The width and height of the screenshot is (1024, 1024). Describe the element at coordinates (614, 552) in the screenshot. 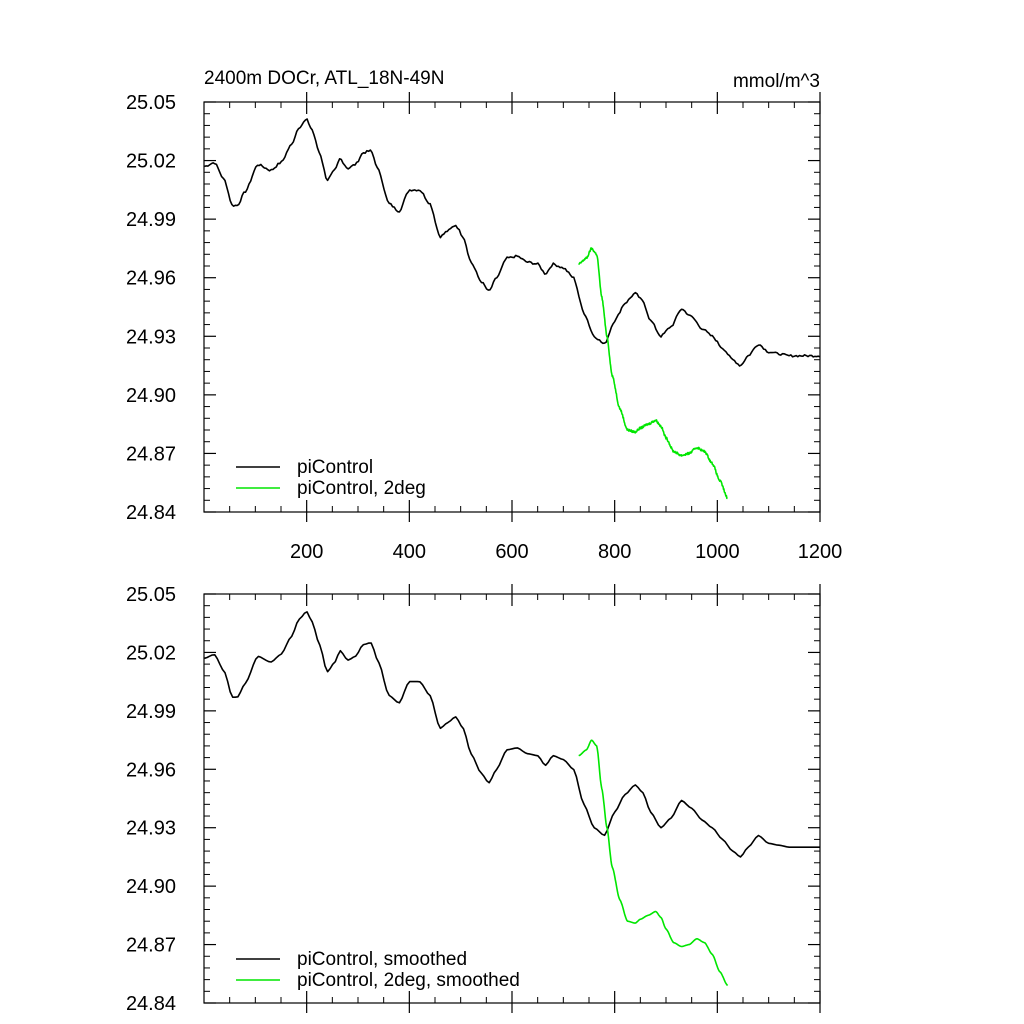

I see `x-tick-label: 800` at that location.